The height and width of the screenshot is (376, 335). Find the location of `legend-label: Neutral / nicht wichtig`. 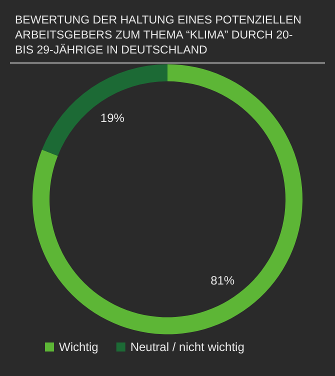

legend-label: Neutral / nicht wichtig is located at coordinates (187, 347).